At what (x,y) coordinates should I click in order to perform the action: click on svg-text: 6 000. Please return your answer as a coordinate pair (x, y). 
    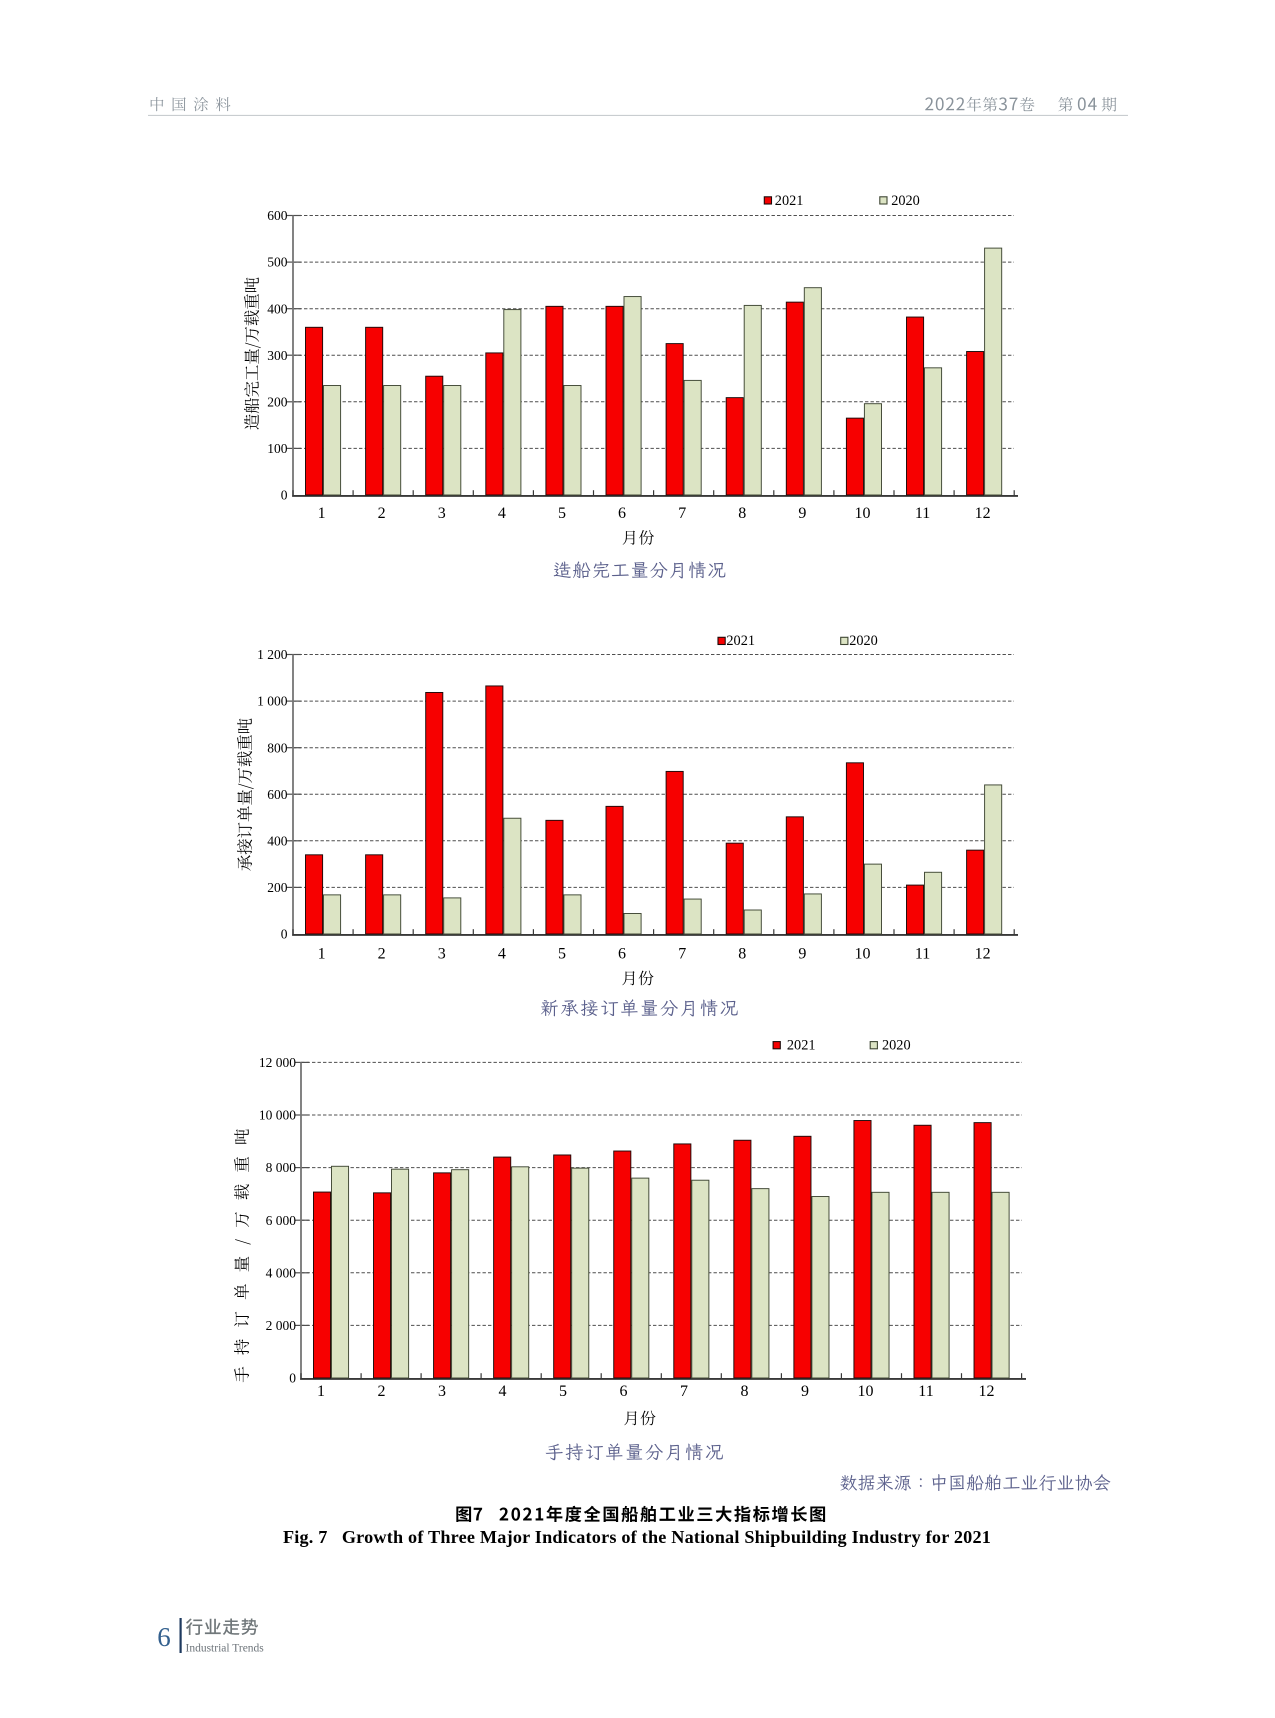
    Looking at the image, I should click on (281, 1220).